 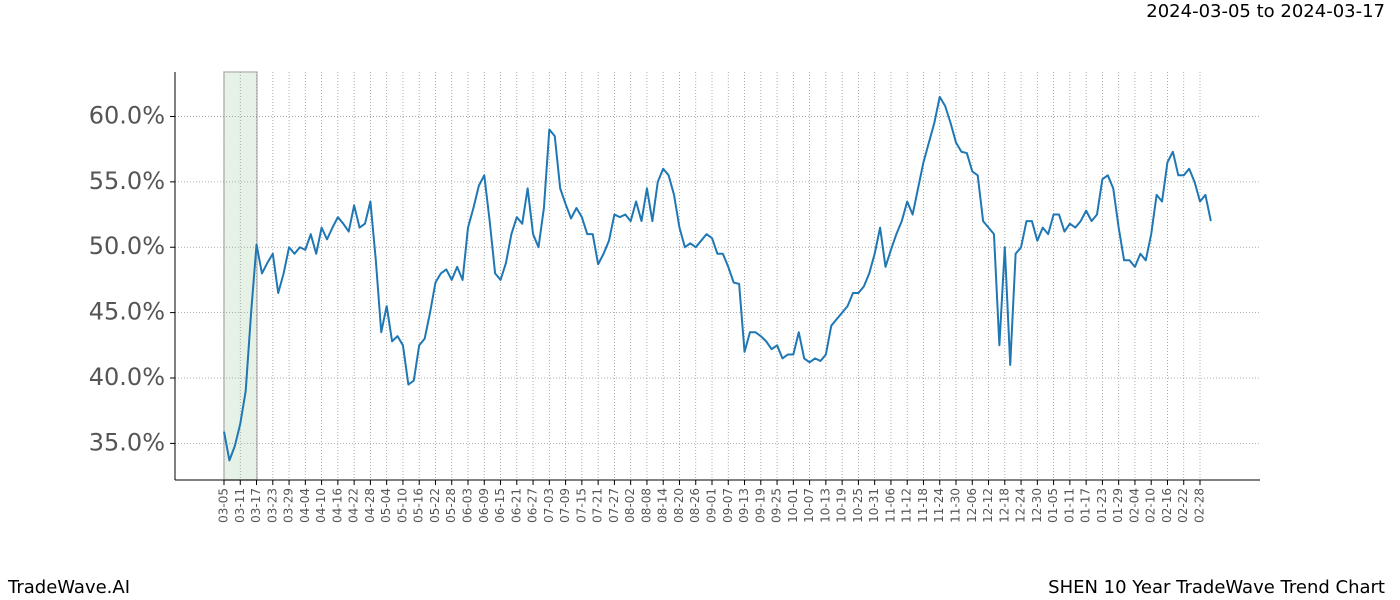 I want to click on x-tick-label: 03-23, so click(x=272, y=505).